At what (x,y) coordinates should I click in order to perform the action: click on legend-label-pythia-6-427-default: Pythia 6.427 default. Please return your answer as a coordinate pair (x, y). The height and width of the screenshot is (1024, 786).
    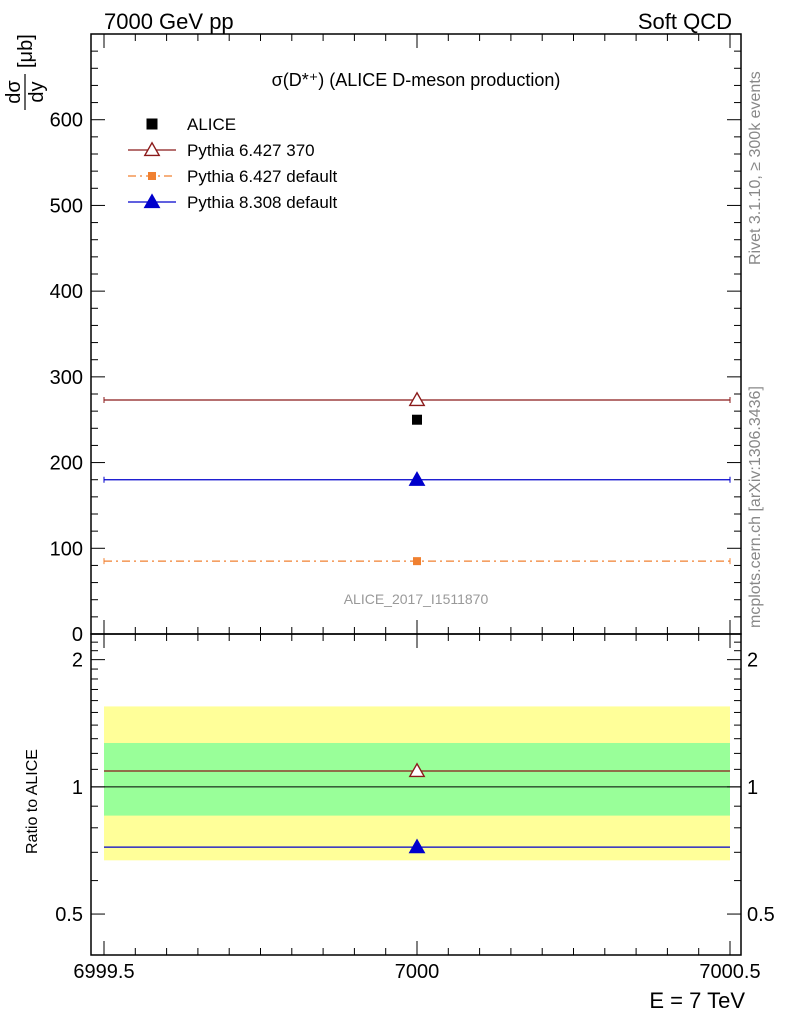
    Looking at the image, I should click on (262, 176).